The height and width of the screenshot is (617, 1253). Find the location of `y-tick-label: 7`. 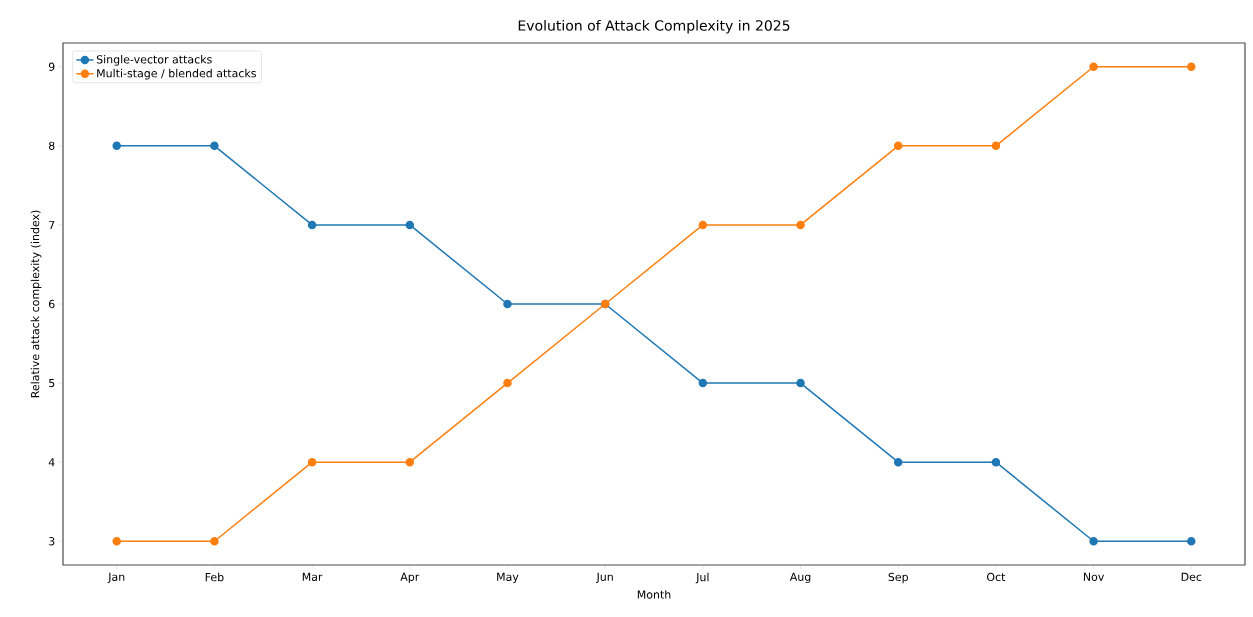

y-tick-label: 7 is located at coordinates (52, 224).